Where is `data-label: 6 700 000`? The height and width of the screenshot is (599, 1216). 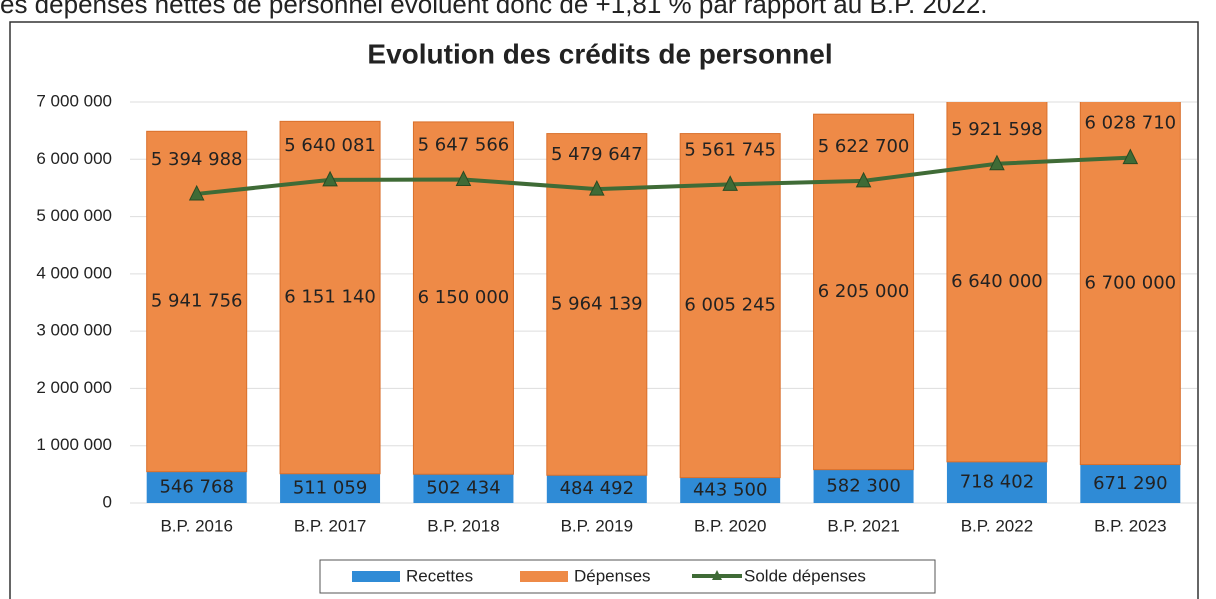 data-label: 6 700 000 is located at coordinates (1131, 282).